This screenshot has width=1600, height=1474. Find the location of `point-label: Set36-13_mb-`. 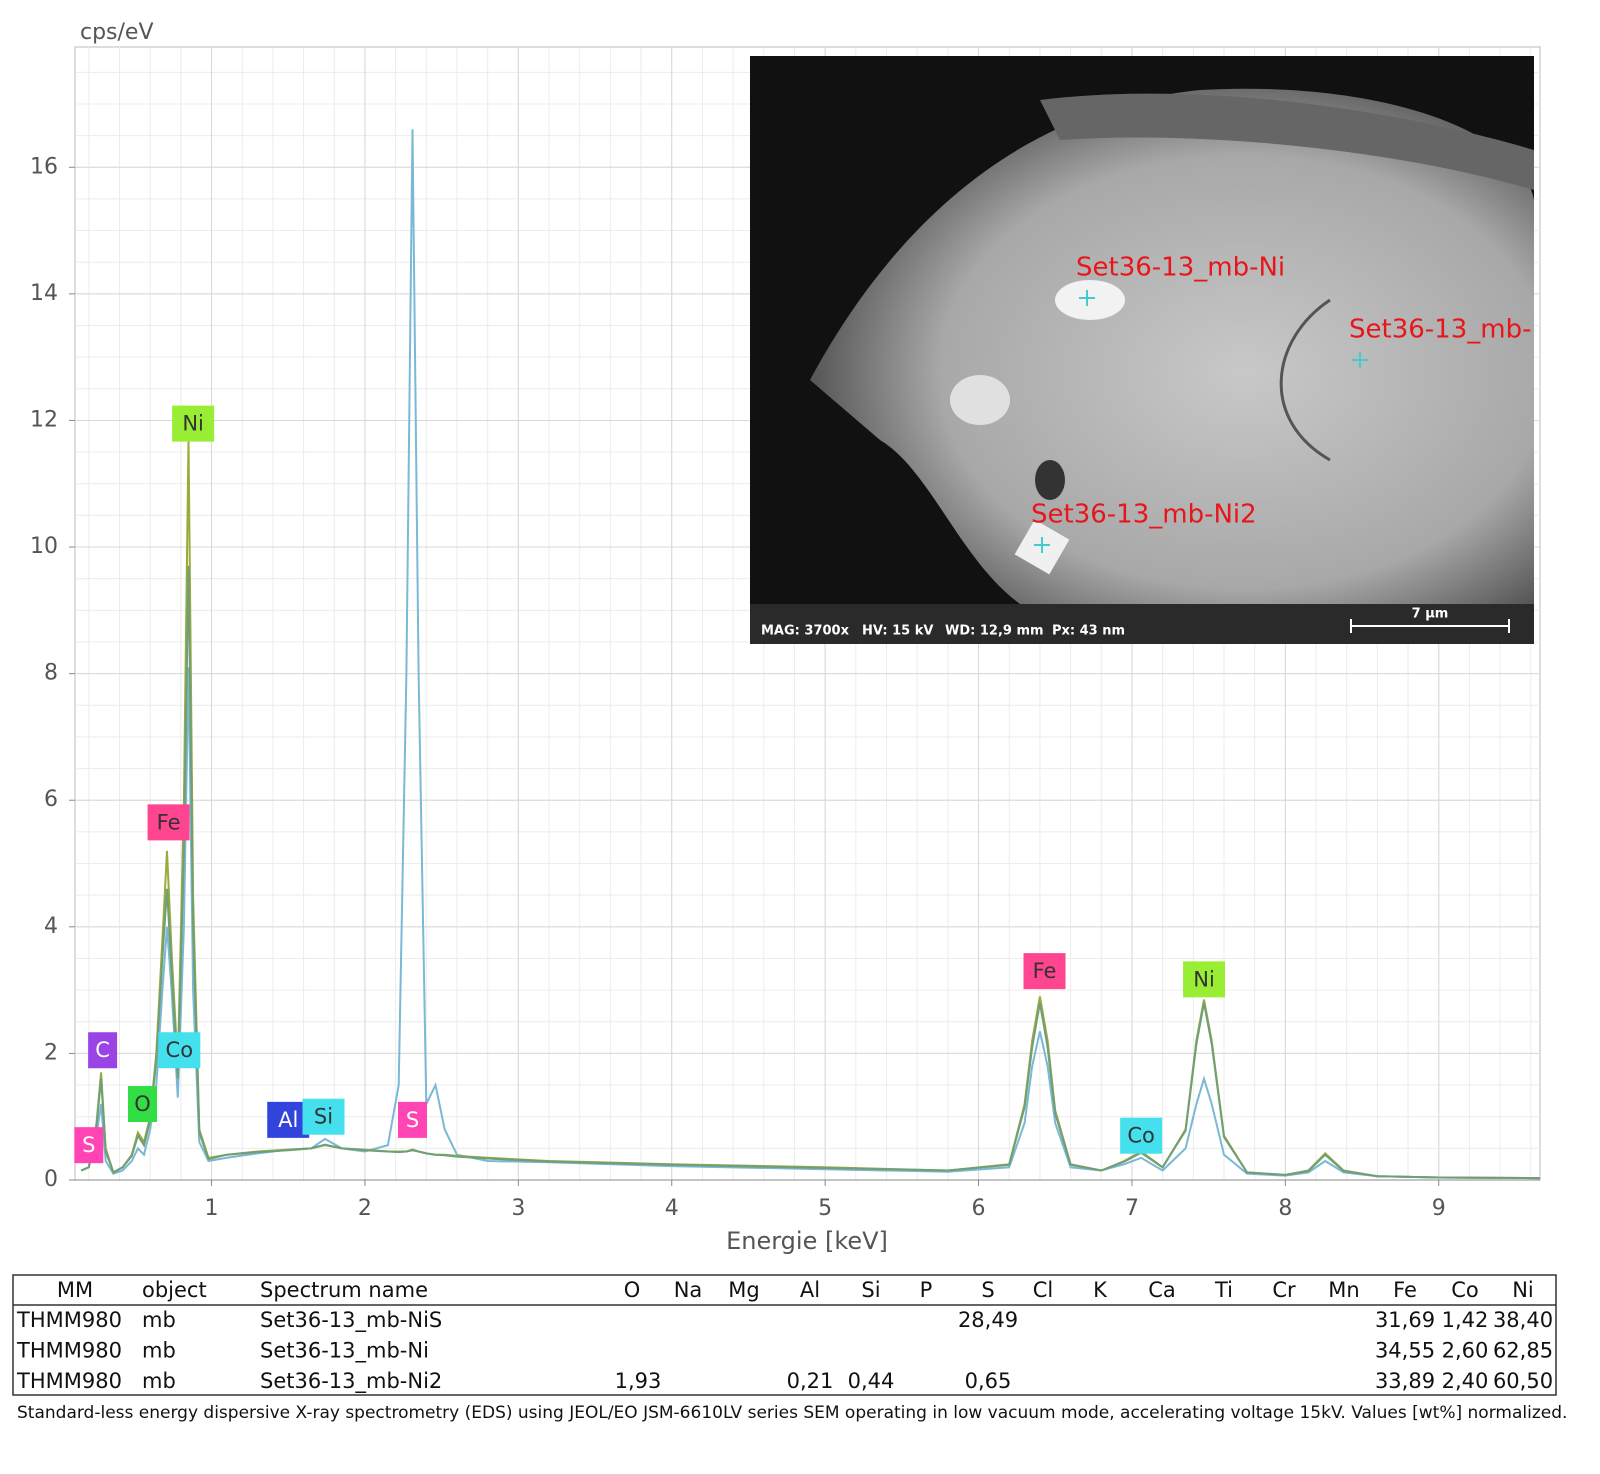

point-label: Set36-13_mb- is located at coordinates (1440, 330).